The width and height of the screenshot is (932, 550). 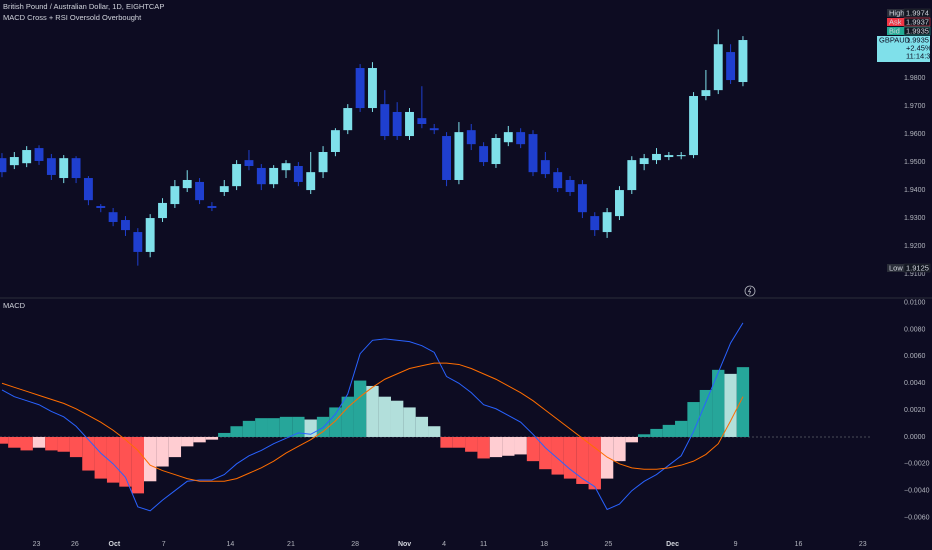 I want to click on badge-value: 1.9125, so click(x=917, y=267).